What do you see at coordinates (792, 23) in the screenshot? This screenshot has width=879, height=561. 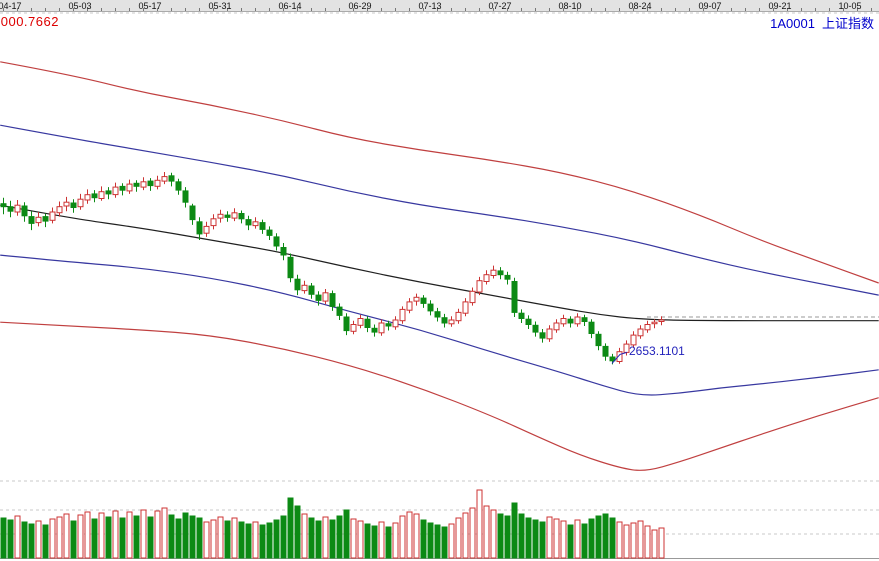 I see `symbol-code: 1A0001` at bounding box center [792, 23].